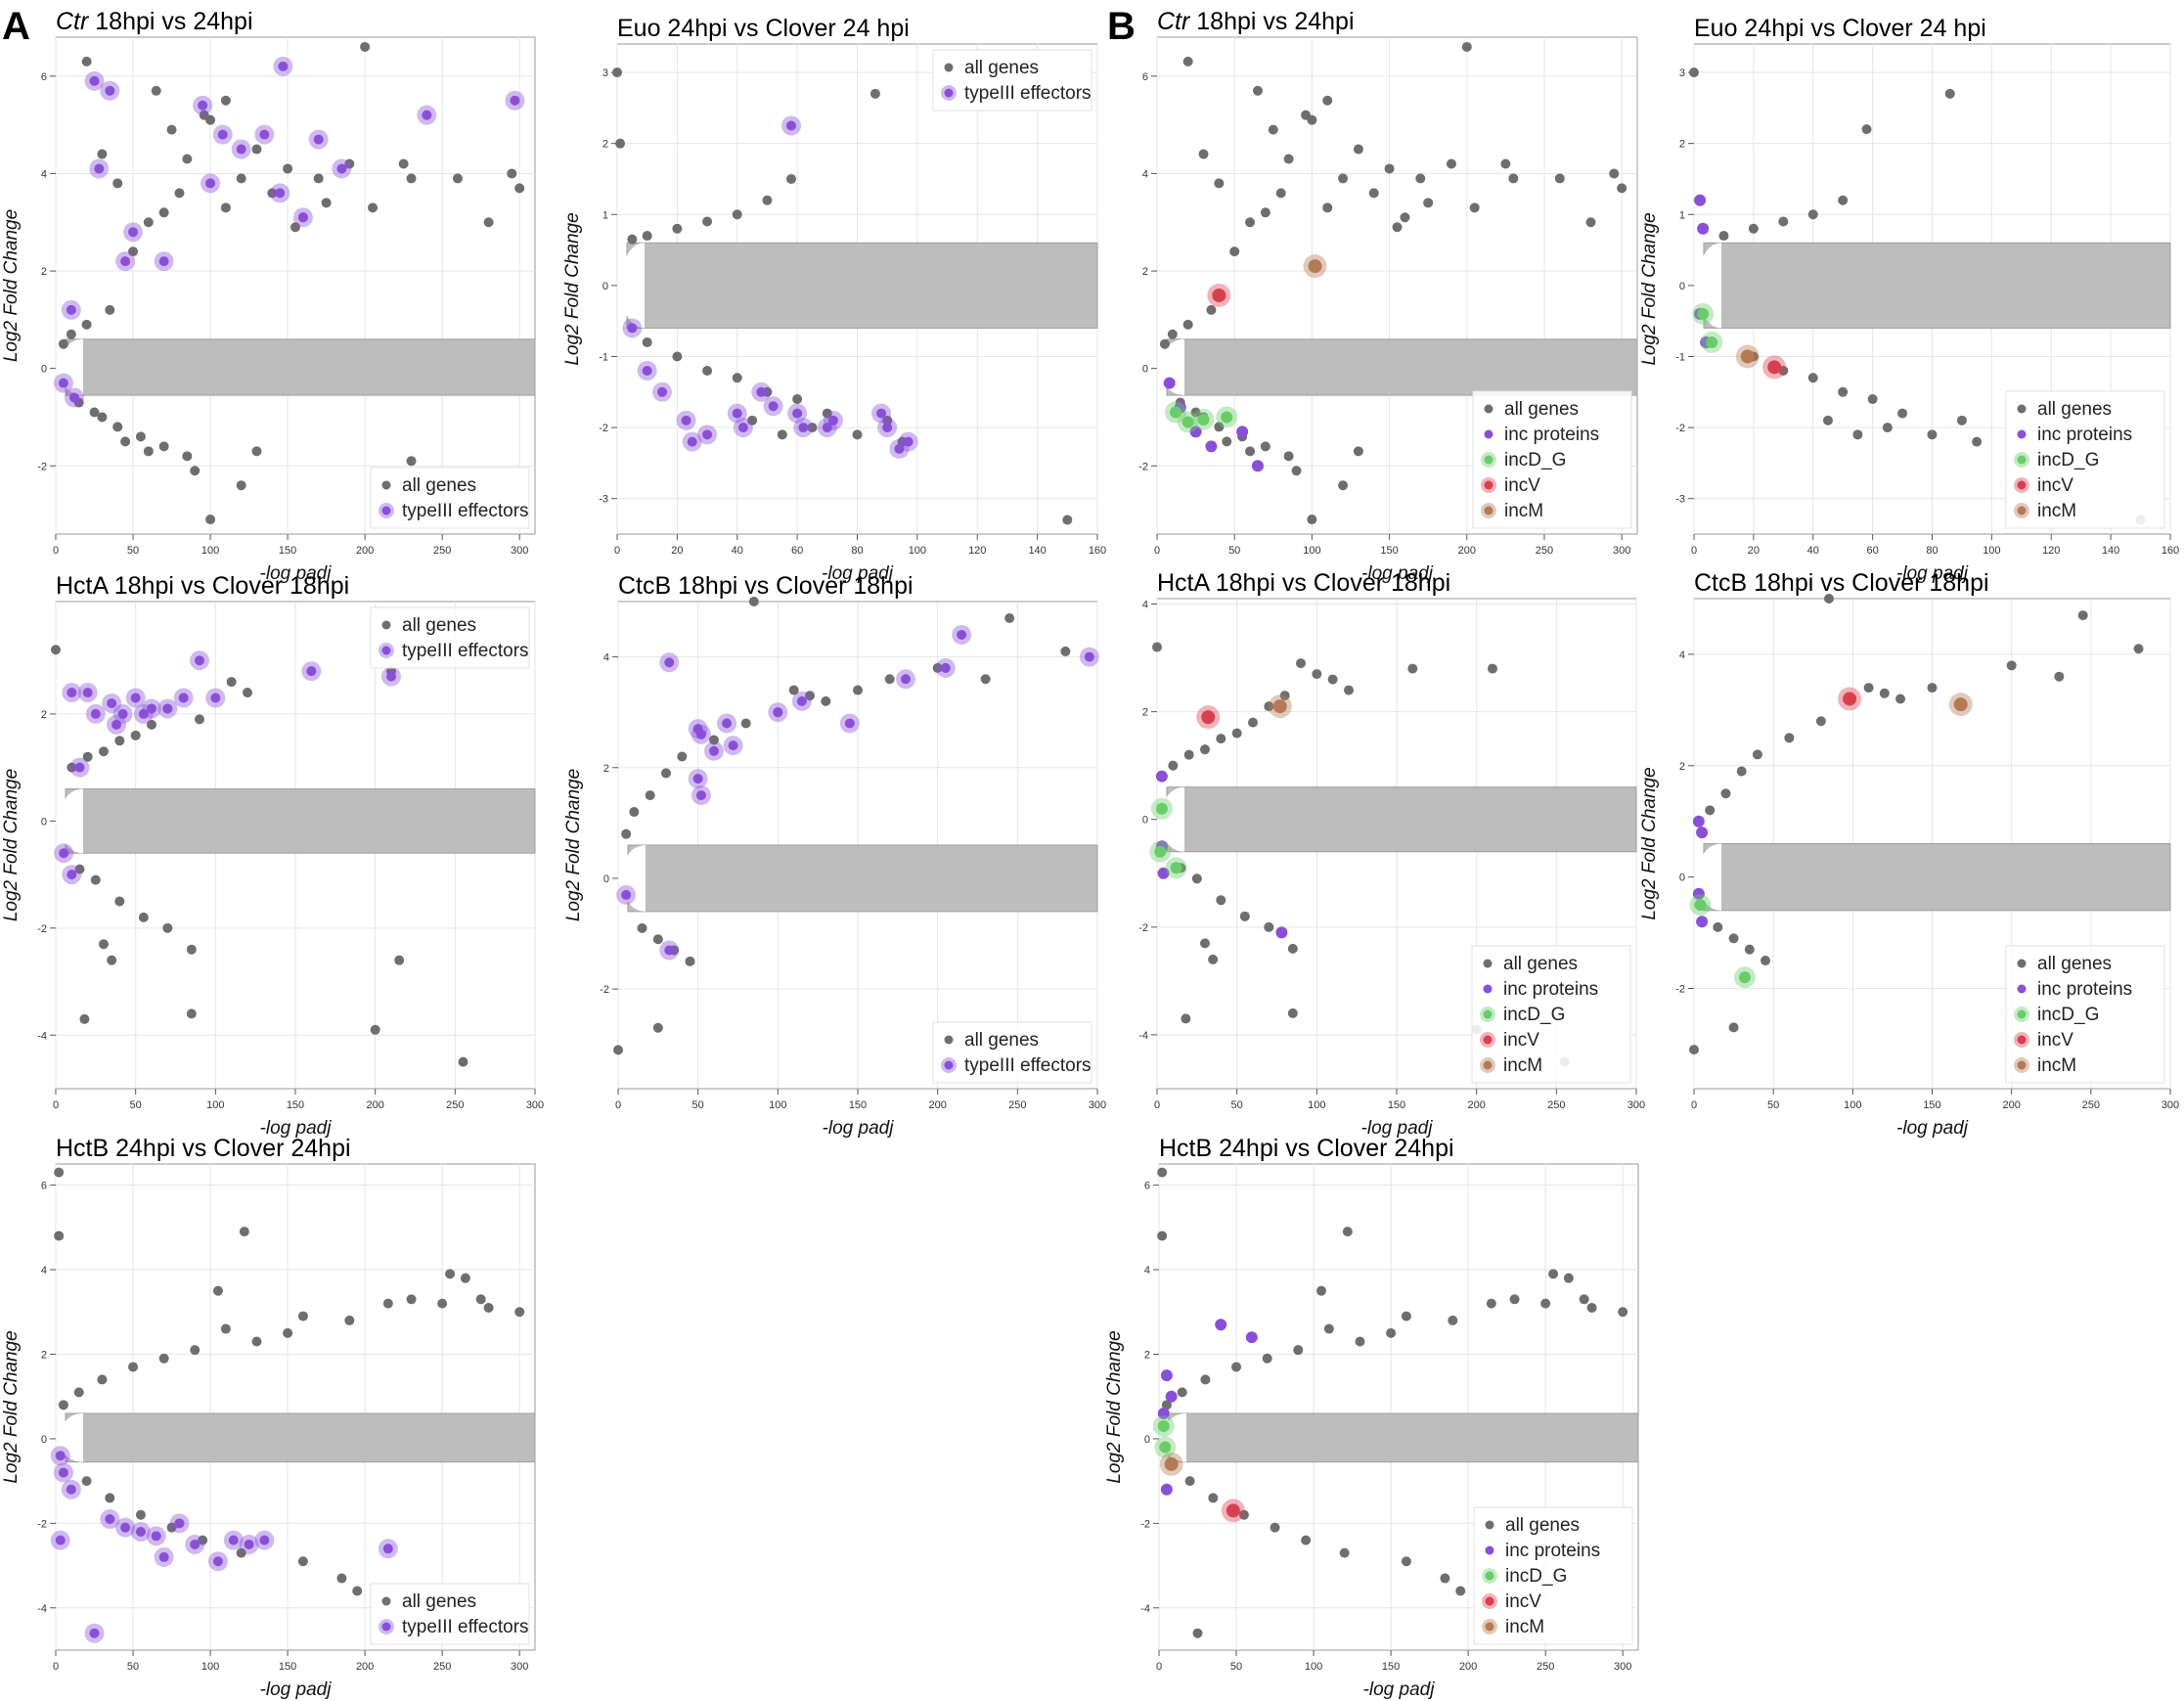  What do you see at coordinates (300, 367) in the screenshot?
I see `non-significant-band` at bounding box center [300, 367].